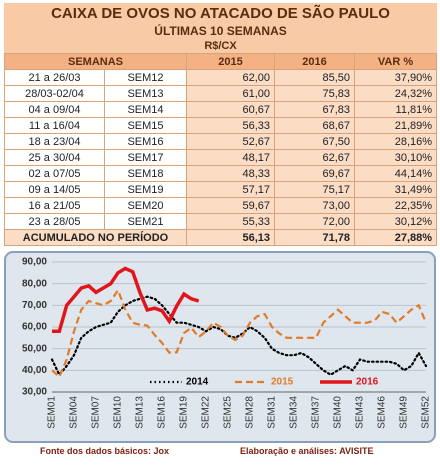 The image size is (440, 466). Describe the element at coordinates (395, 125) in the screenshot. I see `table-cell: 21,89%` at that location.